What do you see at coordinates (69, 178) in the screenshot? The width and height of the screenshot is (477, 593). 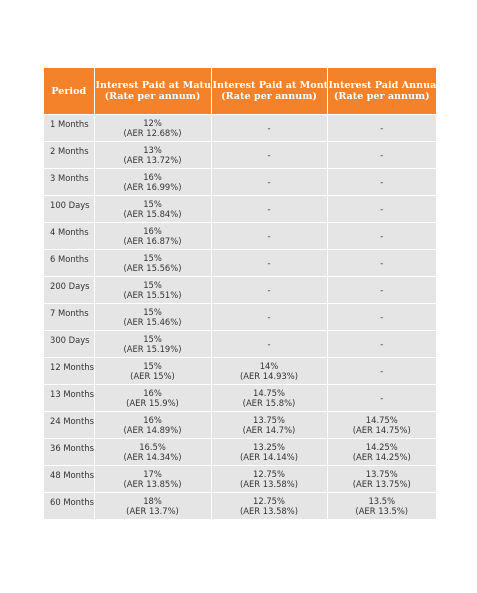 I see `period-label: 3 Months` at bounding box center [69, 178].